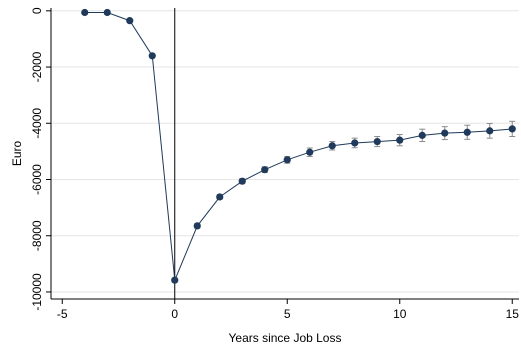  Describe the element at coordinates (37, 235) in the screenshot. I see `y-tick-label: -8000` at that location.